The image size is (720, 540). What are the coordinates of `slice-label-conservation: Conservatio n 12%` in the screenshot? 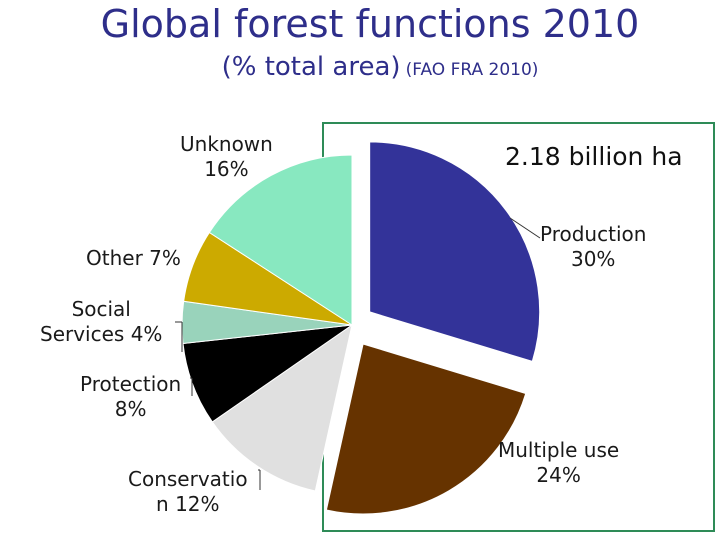 It's located at (188, 492).